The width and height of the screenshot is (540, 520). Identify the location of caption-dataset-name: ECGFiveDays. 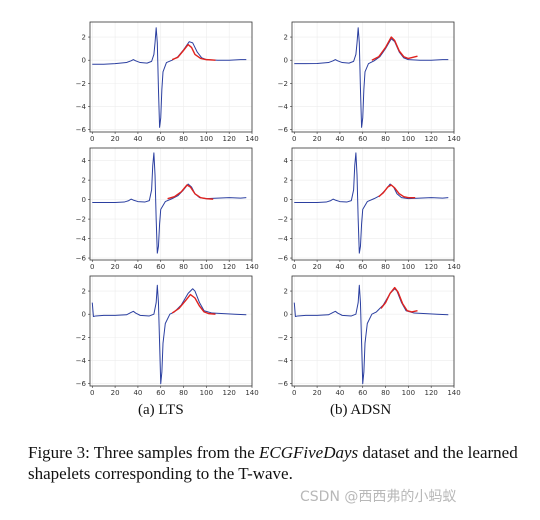
(309, 452).